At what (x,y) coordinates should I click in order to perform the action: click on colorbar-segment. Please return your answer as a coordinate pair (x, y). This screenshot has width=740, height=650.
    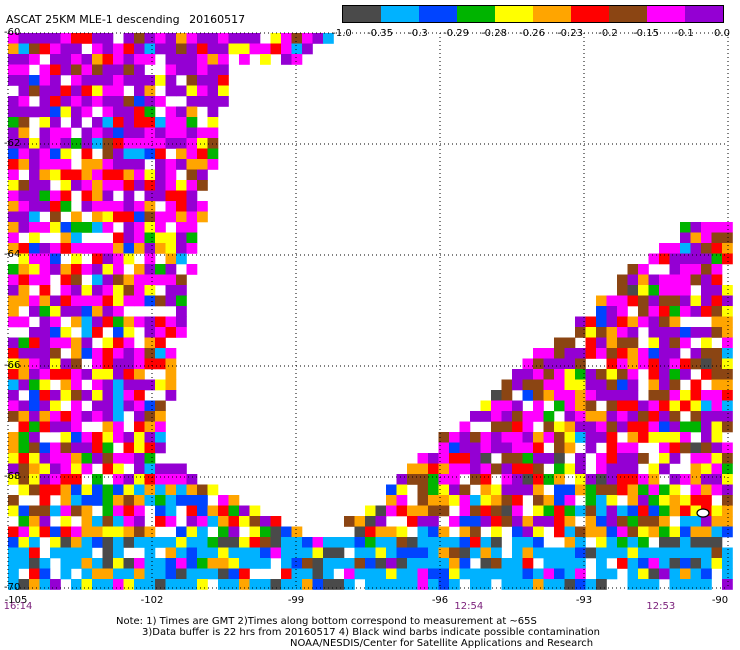
    Looking at the image, I should click on (704, 14).